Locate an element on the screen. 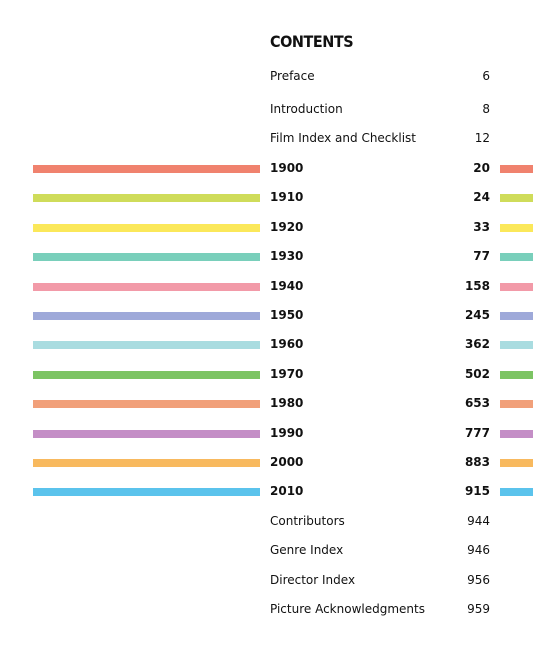  entry-page: 77 is located at coordinates (481, 256).